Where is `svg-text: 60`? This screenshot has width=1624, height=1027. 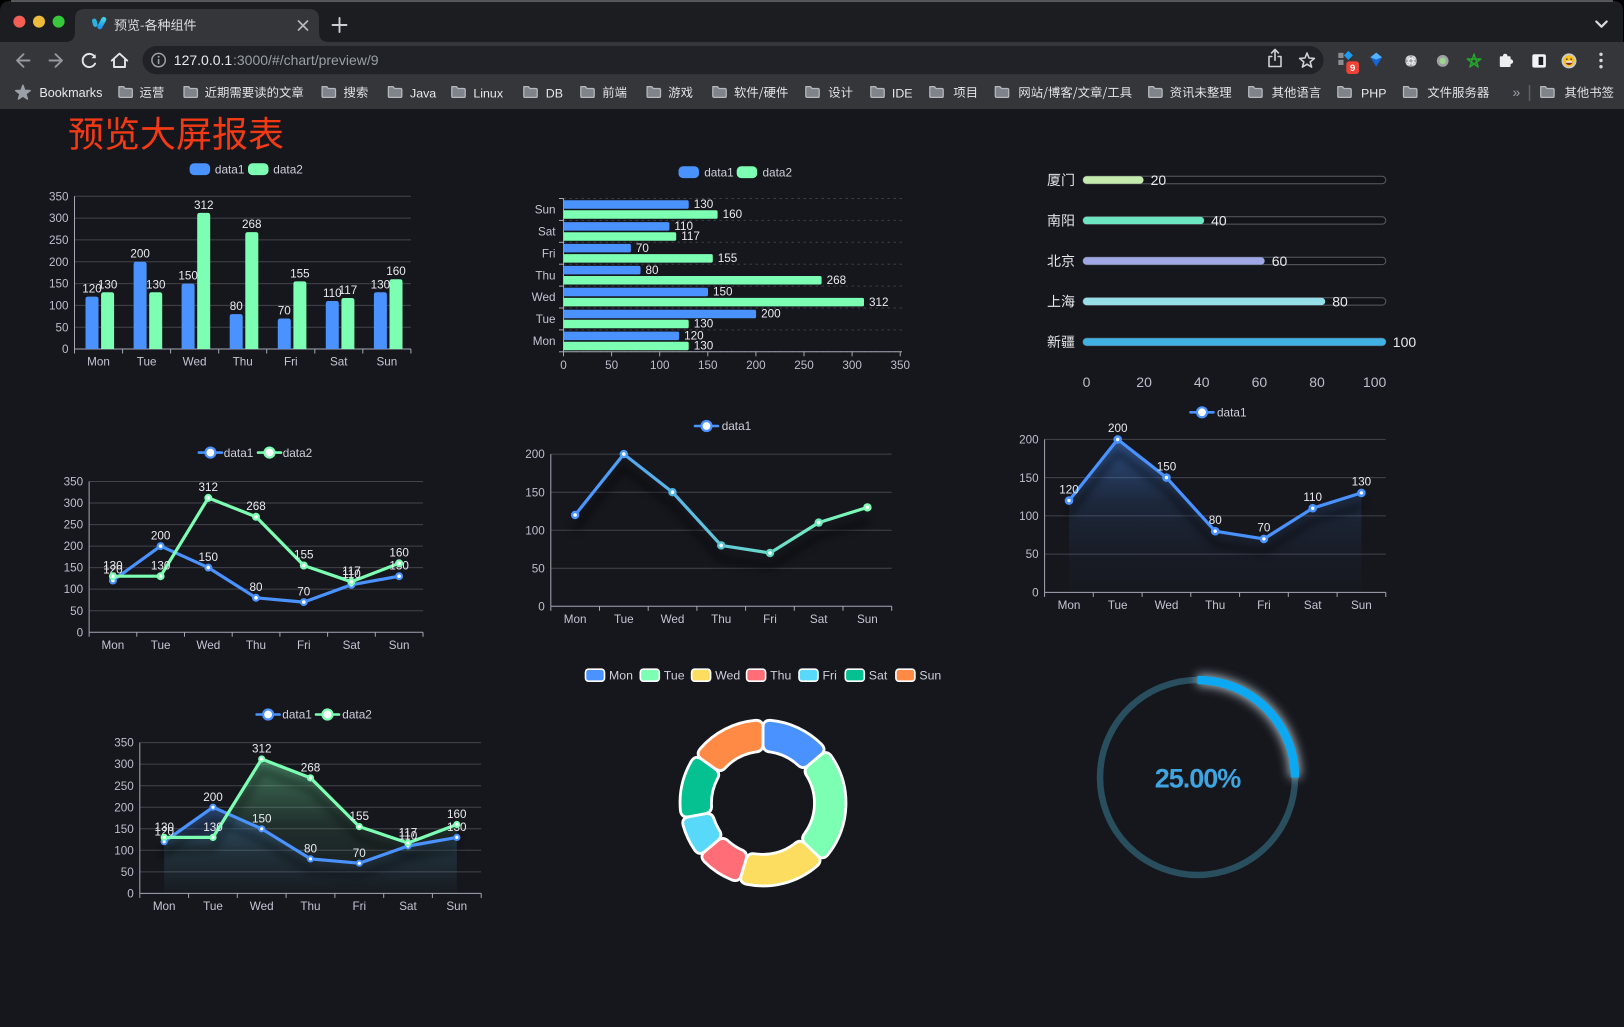
svg-text: 60 is located at coordinates (1280, 261).